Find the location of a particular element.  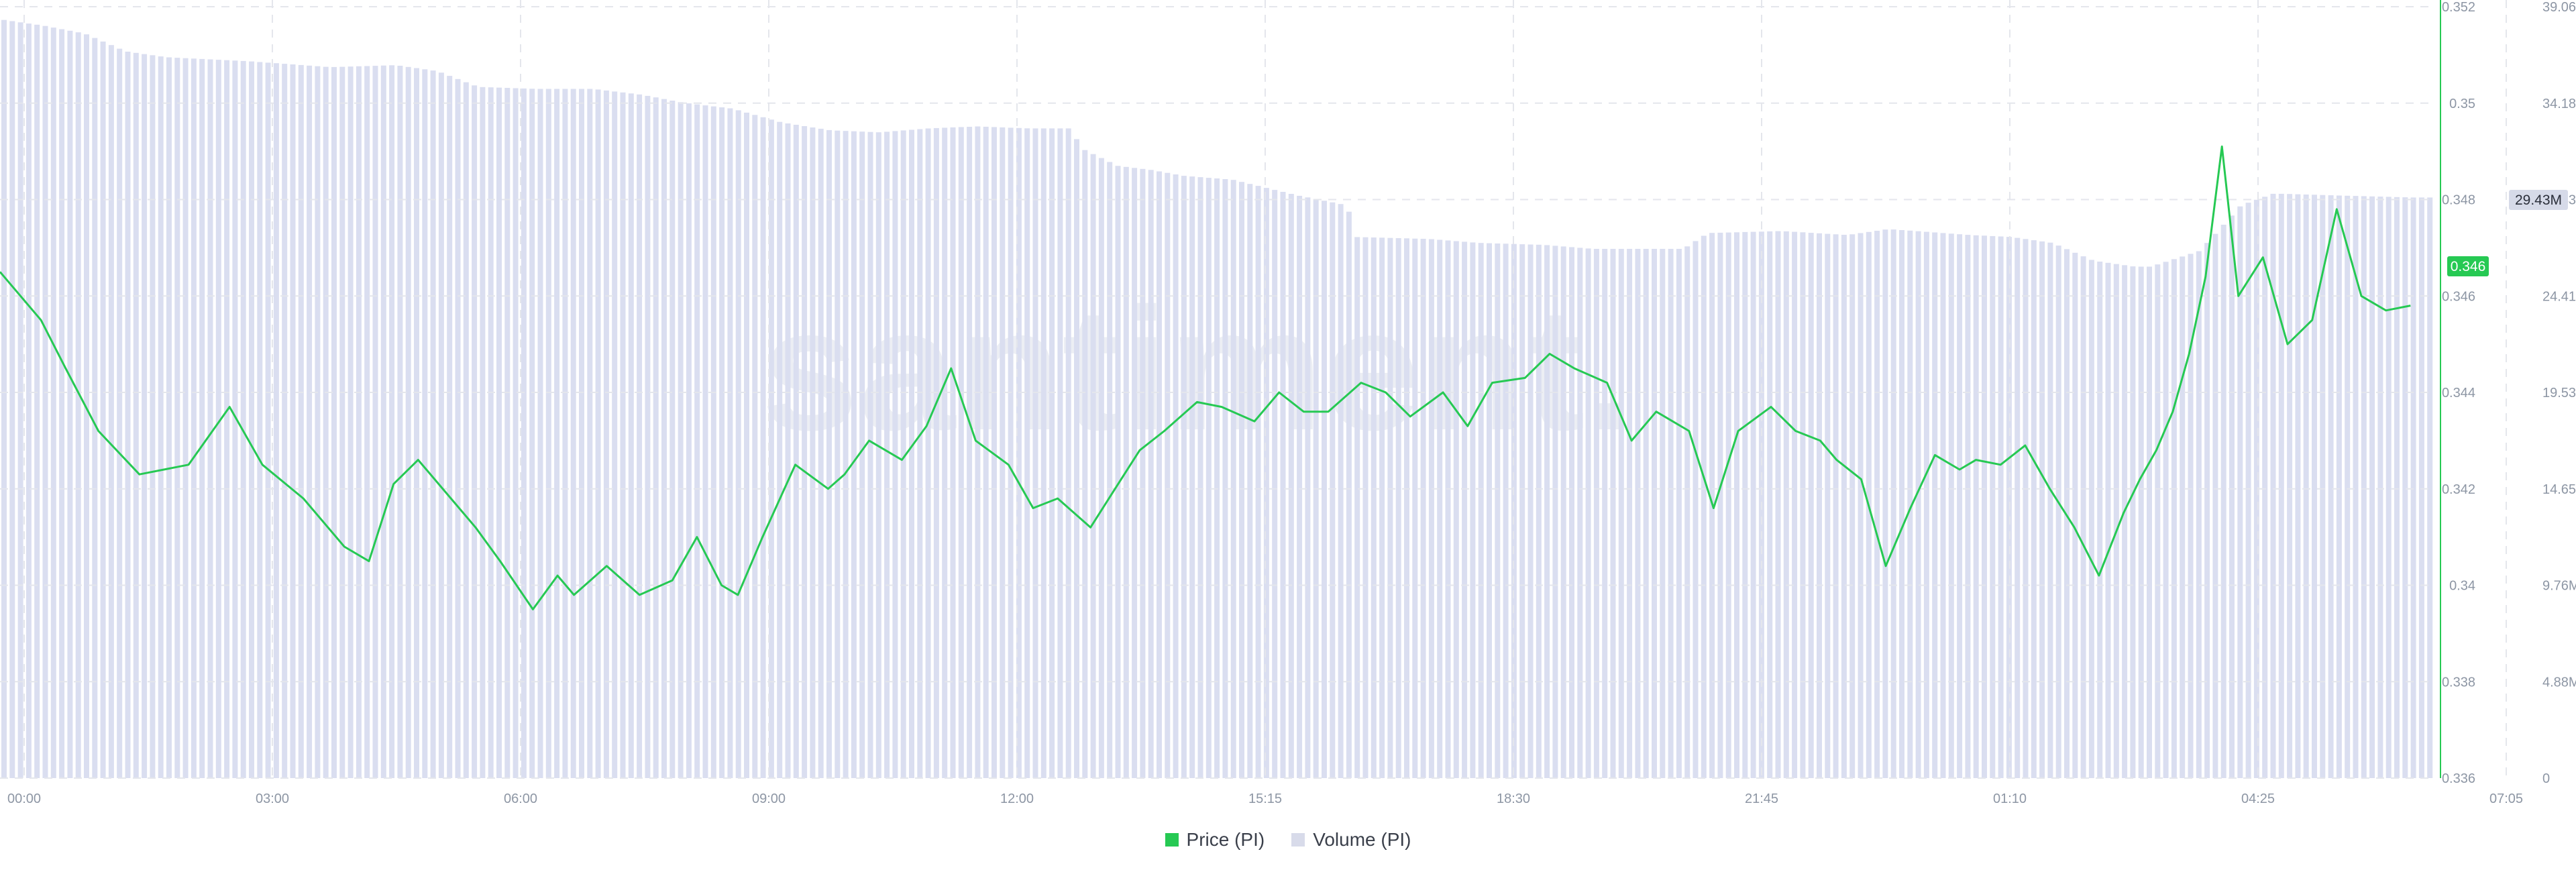

price-tick-label: 0.344 is located at coordinates (2458, 393).